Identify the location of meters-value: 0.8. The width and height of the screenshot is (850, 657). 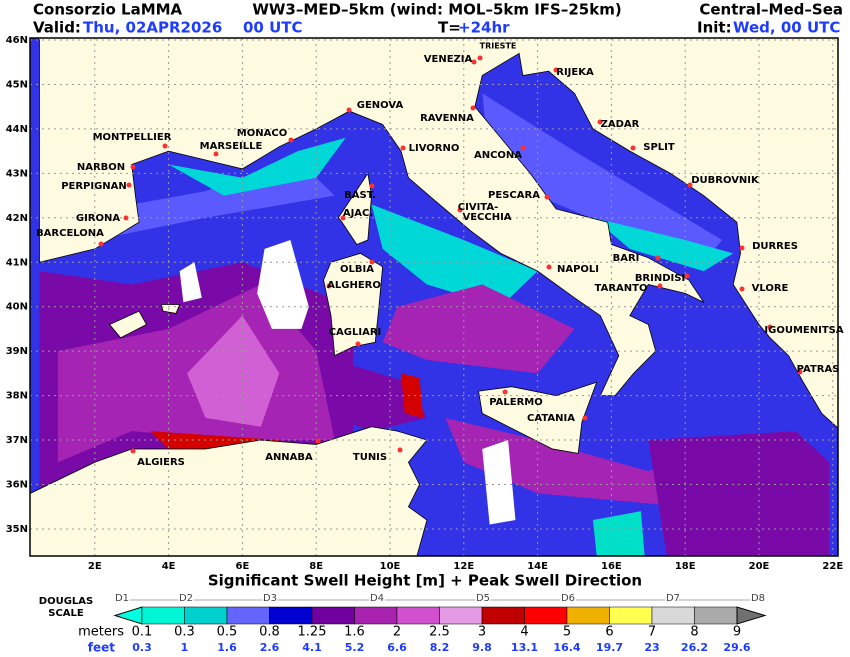
(269, 632).